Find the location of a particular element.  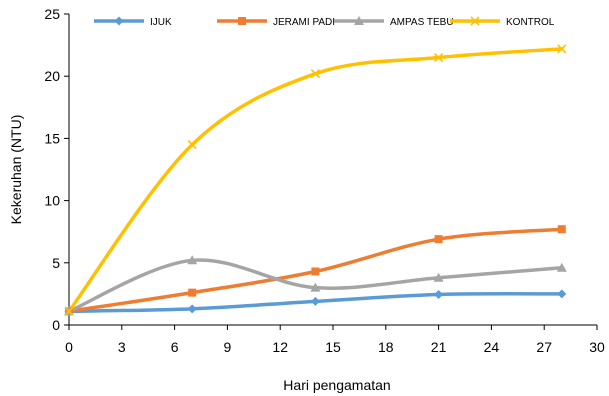

x-axis-ticks: 0 3 6 9 12 15 18 21 24 27 30 is located at coordinates (335, 340).